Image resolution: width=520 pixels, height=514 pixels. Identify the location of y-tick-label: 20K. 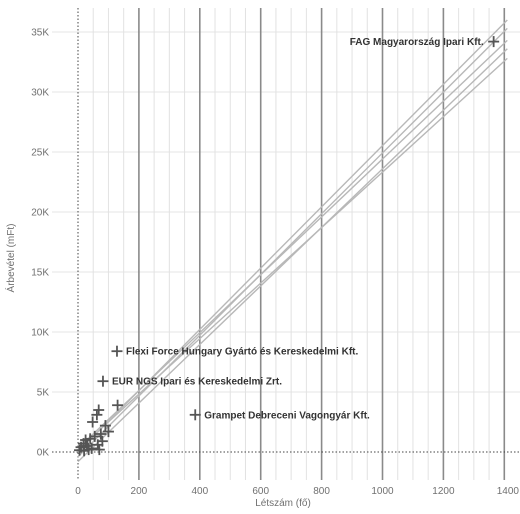
(40, 213).